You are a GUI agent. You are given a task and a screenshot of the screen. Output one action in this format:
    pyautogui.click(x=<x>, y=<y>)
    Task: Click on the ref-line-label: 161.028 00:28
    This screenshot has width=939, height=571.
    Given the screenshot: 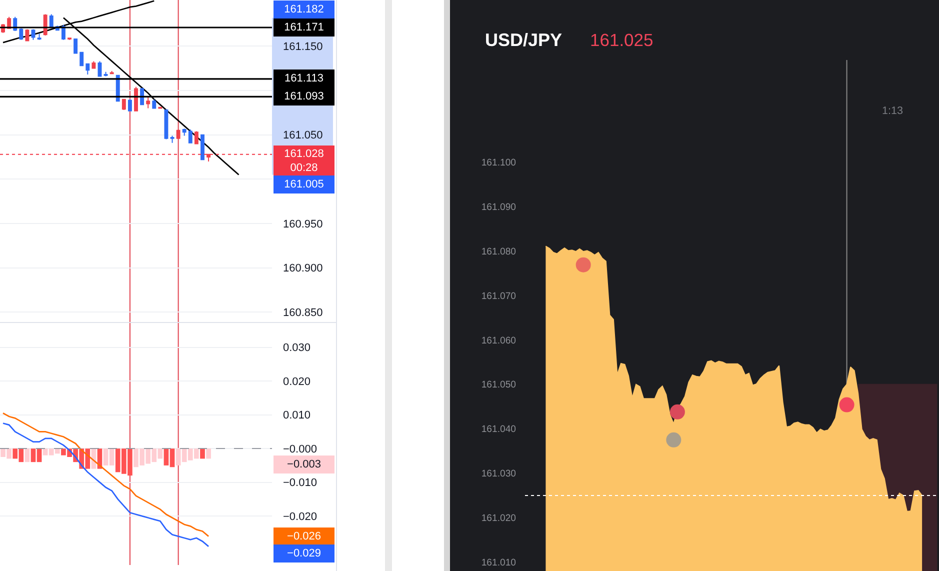 What is the action you would take?
    pyautogui.click(x=304, y=161)
    